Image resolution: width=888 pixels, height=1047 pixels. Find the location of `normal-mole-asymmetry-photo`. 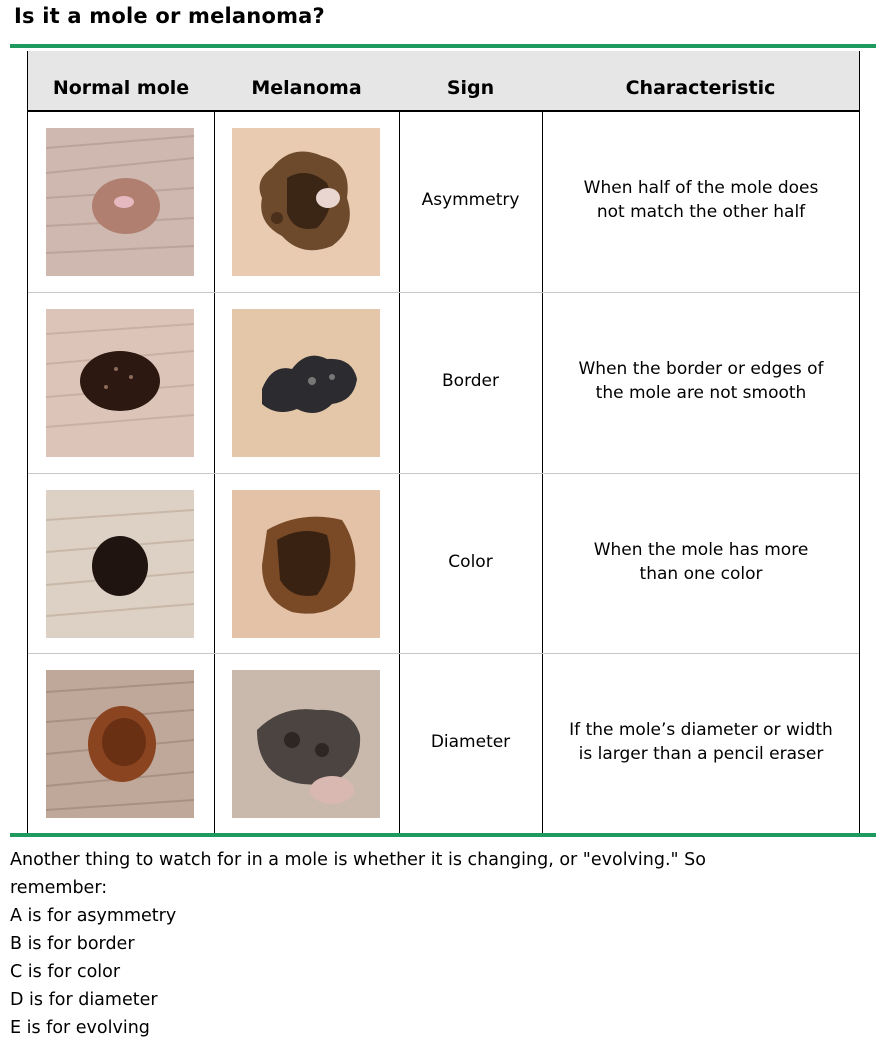

normal-mole-asymmetry-photo is located at coordinates (120, 202).